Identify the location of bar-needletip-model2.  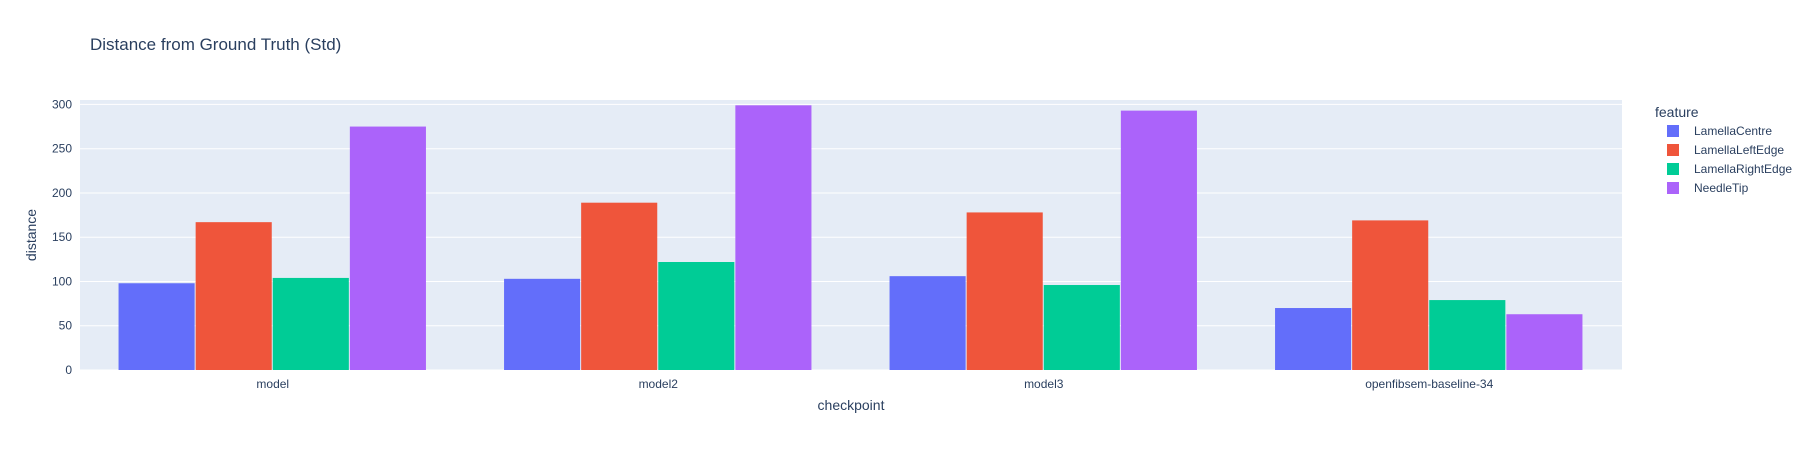
(773, 237).